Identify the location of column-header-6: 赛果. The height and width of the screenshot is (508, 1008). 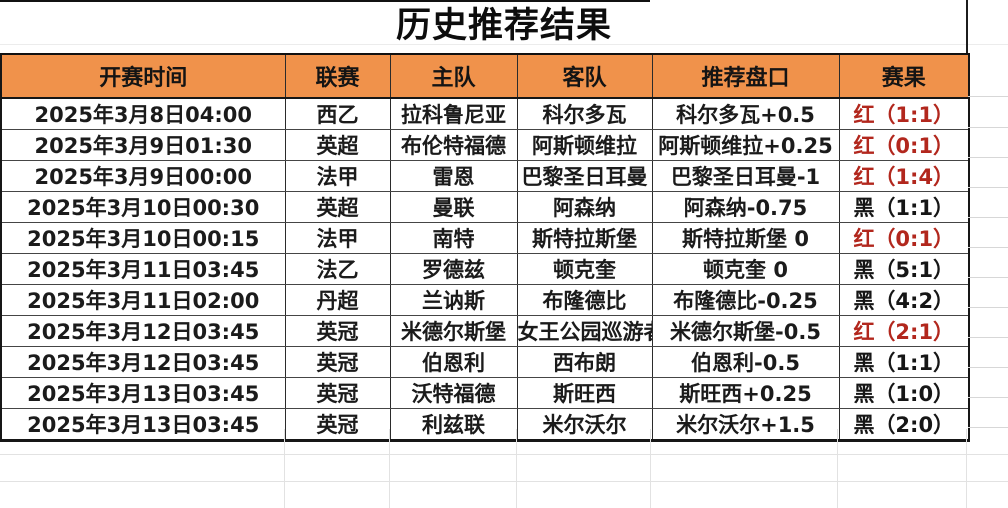
(903, 76).